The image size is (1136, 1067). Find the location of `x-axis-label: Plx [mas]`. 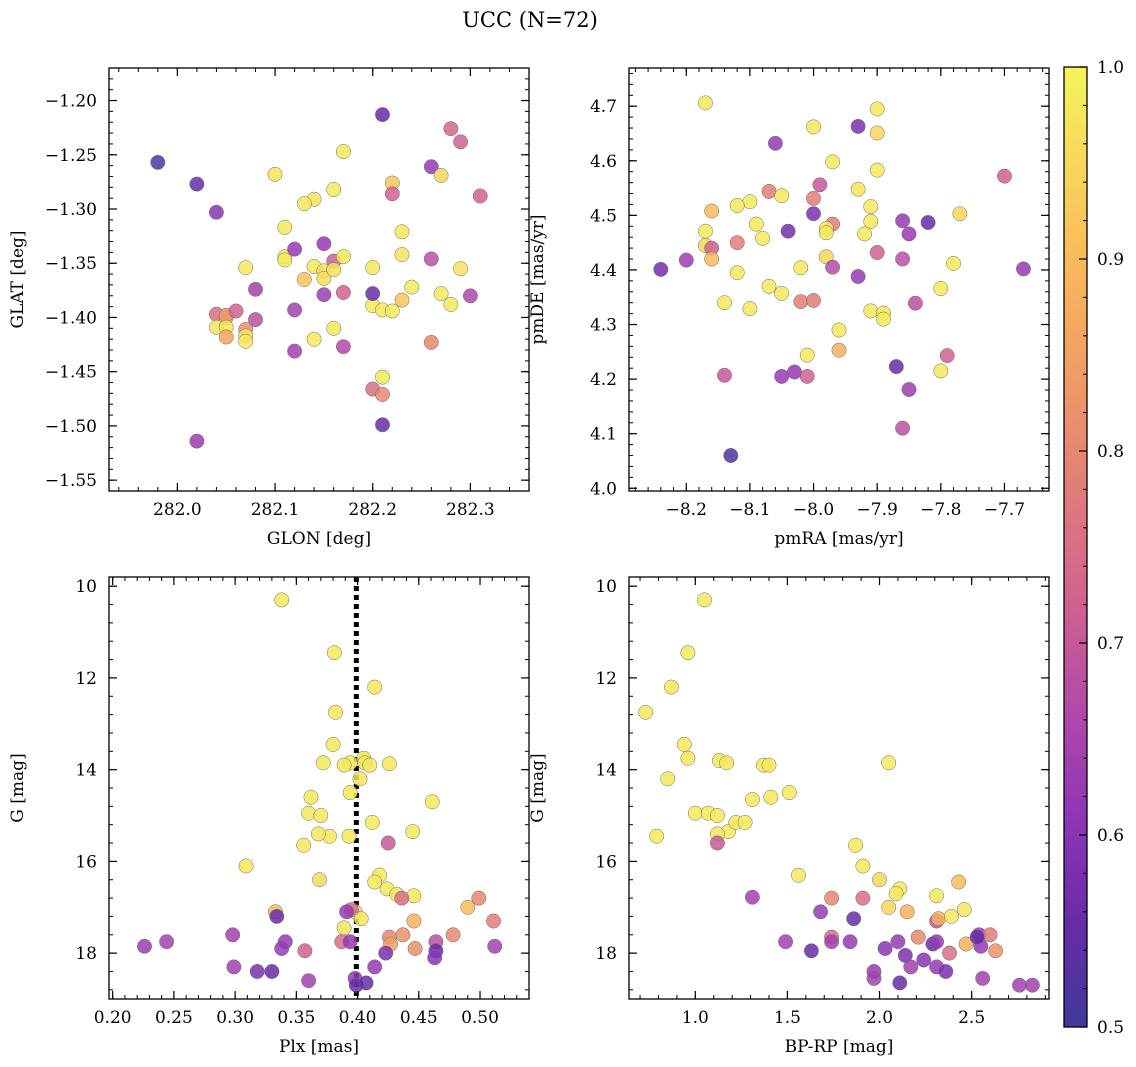

x-axis-label: Plx [mas] is located at coordinates (319, 1047).